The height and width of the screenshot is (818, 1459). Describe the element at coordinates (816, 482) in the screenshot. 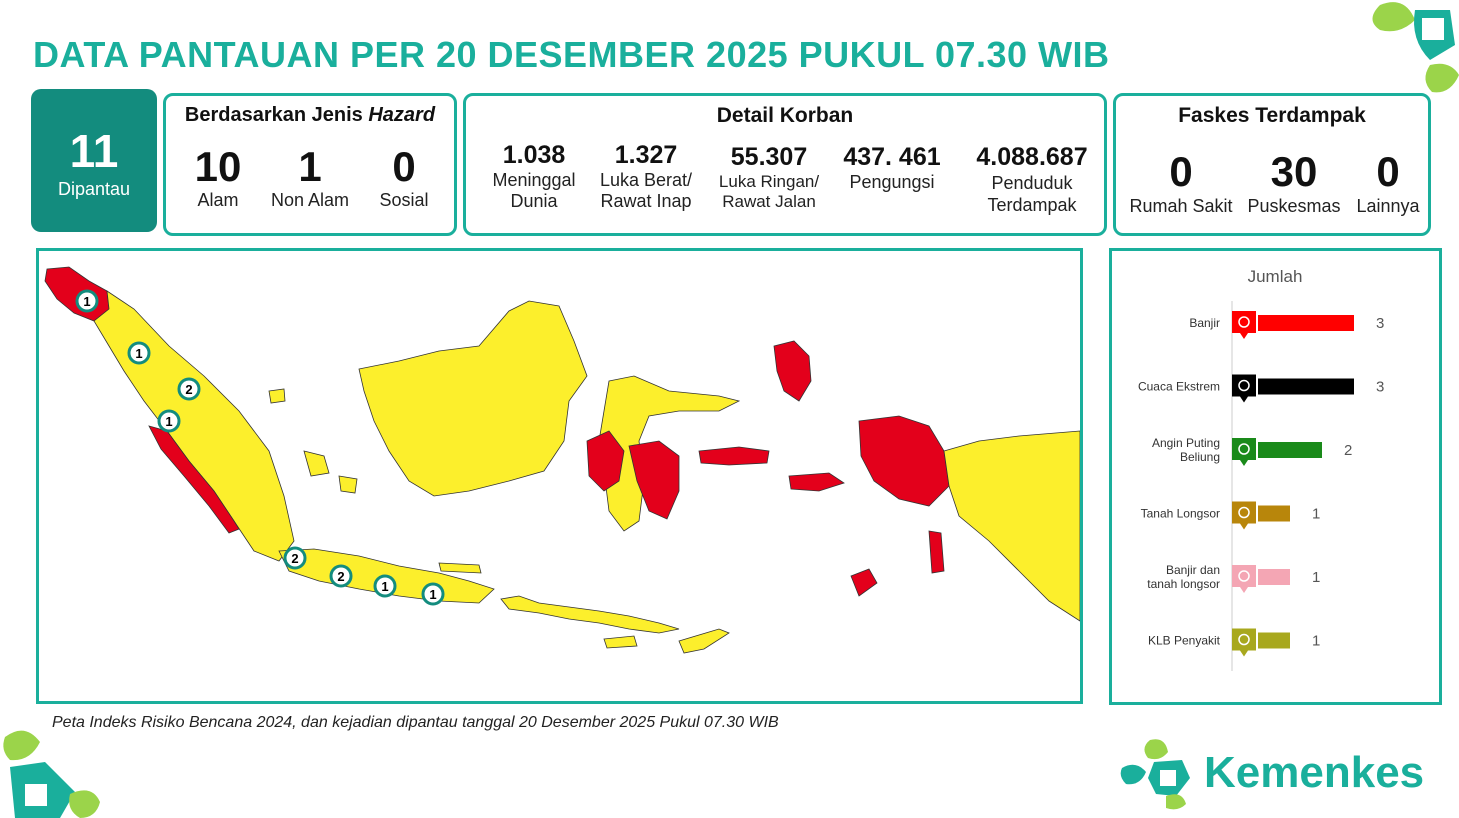

I see `region-seram` at that location.